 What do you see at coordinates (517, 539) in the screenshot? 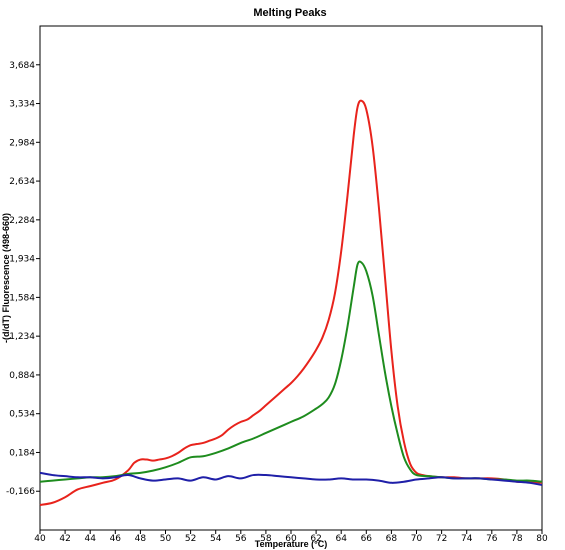
I see `x-tick-label: 78` at bounding box center [517, 539].